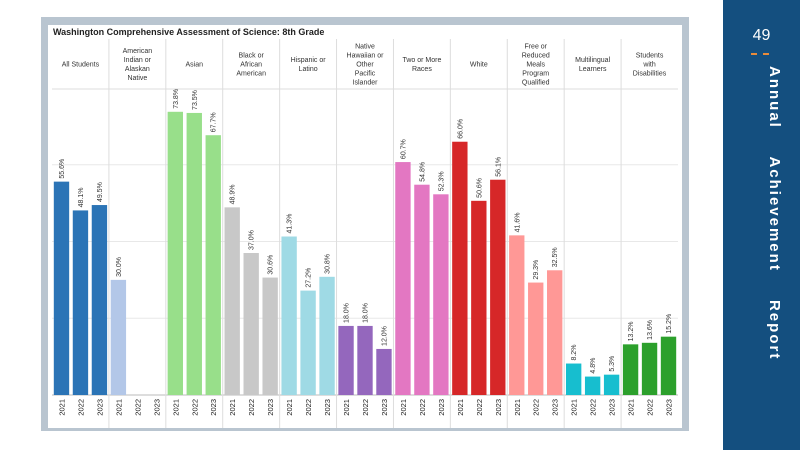 This screenshot has width=800, height=450. What do you see at coordinates (479, 188) in the screenshot?
I see `data-label-7-2022: 50.6%` at bounding box center [479, 188].